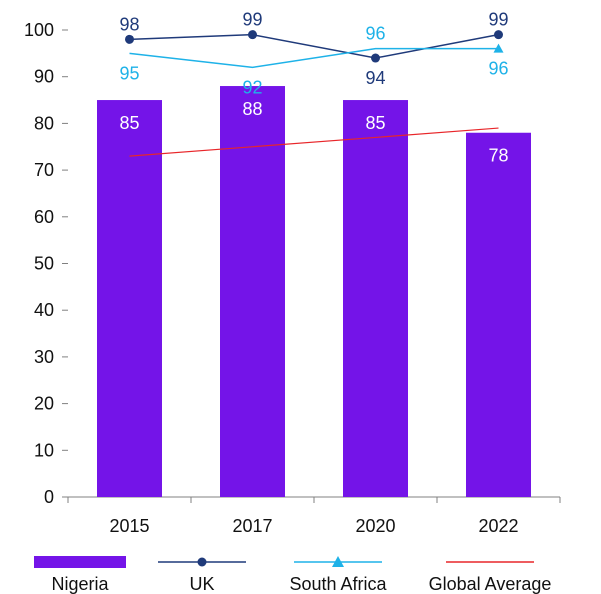 Image resolution: width=601 pixels, height=594 pixels. I want to click on legend-label-global-average: Global Average, so click(490, 584).